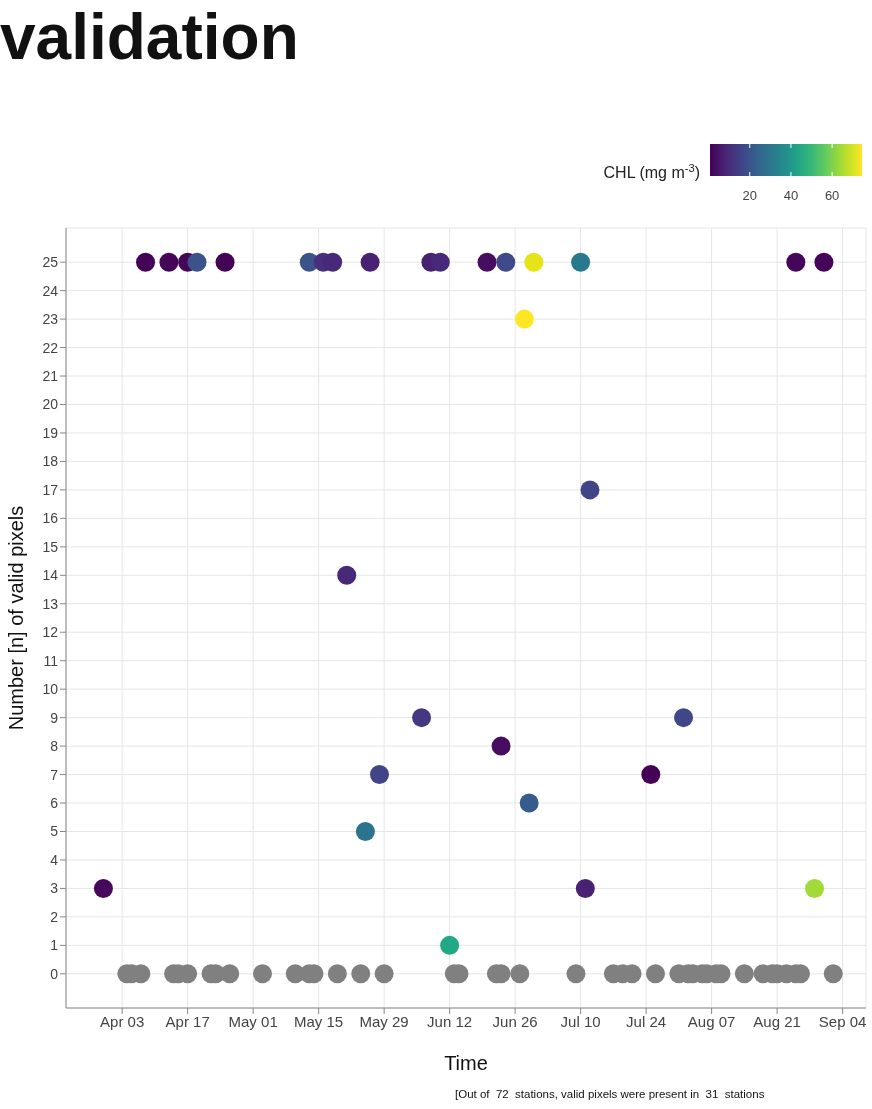 Image resolution: width=872 pixels, height=1109 pixels. What do you see at coordinates (50, 632) in the screenshot?
I see `y-tick-label: 12` at bounding box center [50, 632].